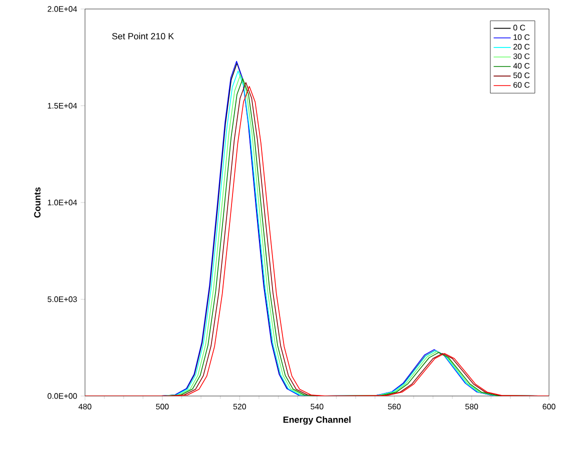 Image resolution: width=563 pixels, height=452 pixels. What do you see at coordinates (316, 420) in the screenshot?
I see `x-axis-title: Energy Channel` at bounding box center [316, 420].